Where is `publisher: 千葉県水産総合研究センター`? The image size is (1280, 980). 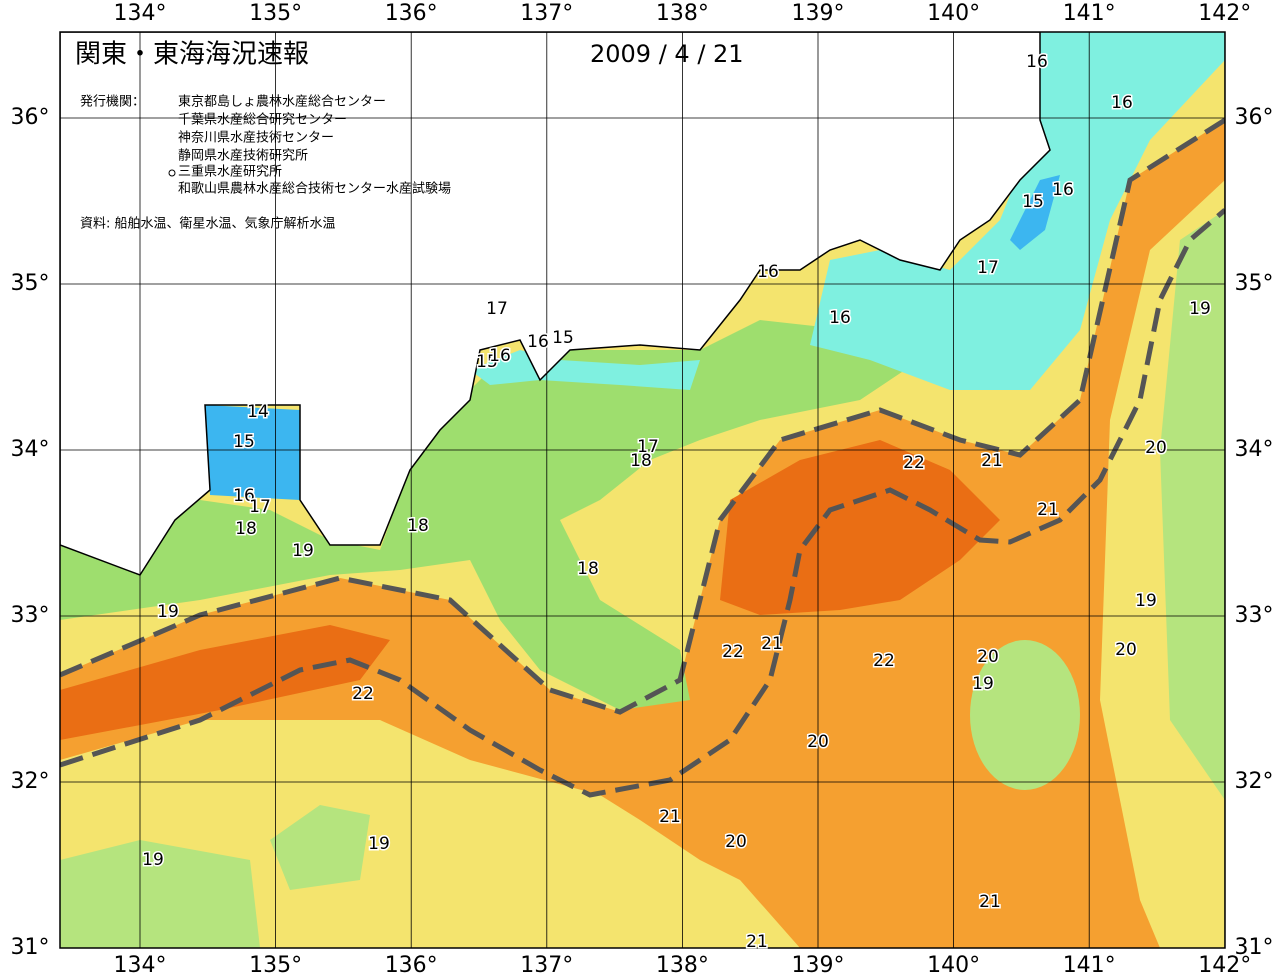 publisher: 千葉県水産総合研究センター is located at coordinates (262, 120).